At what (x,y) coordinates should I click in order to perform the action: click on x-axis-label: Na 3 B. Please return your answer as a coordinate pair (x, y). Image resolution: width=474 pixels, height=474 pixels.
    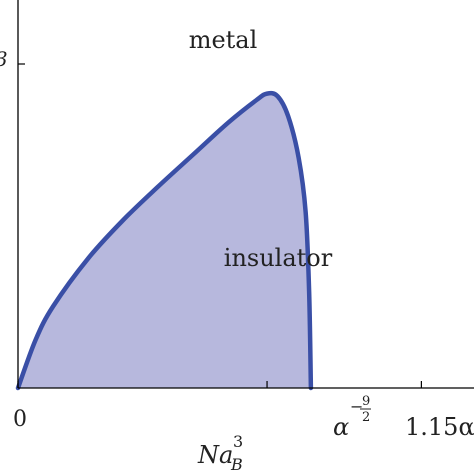
    Looking at the image, I should click on (220, 453).